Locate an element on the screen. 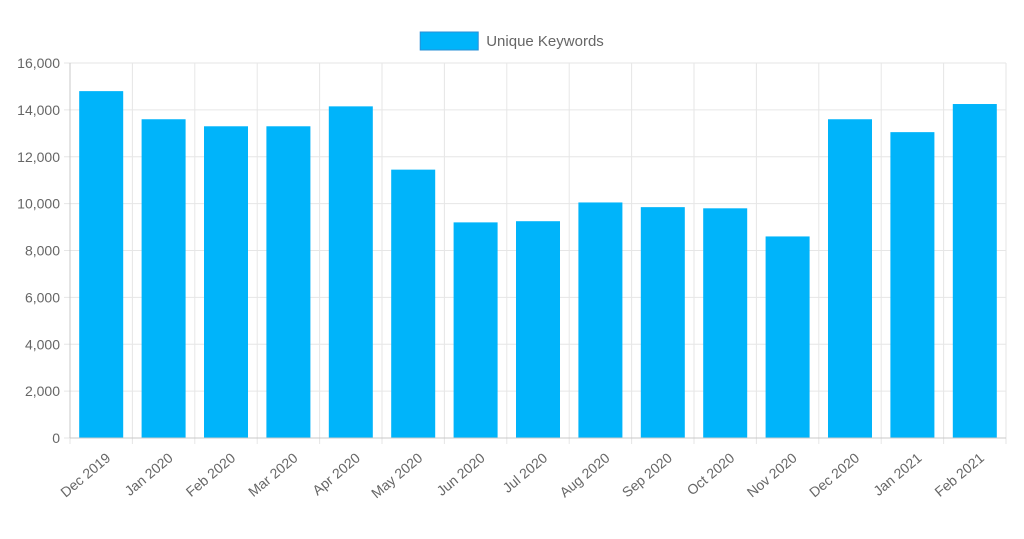 The width and height of the screenshot is (1024, 539). legend-swatch is located at coordinates (449, 41).